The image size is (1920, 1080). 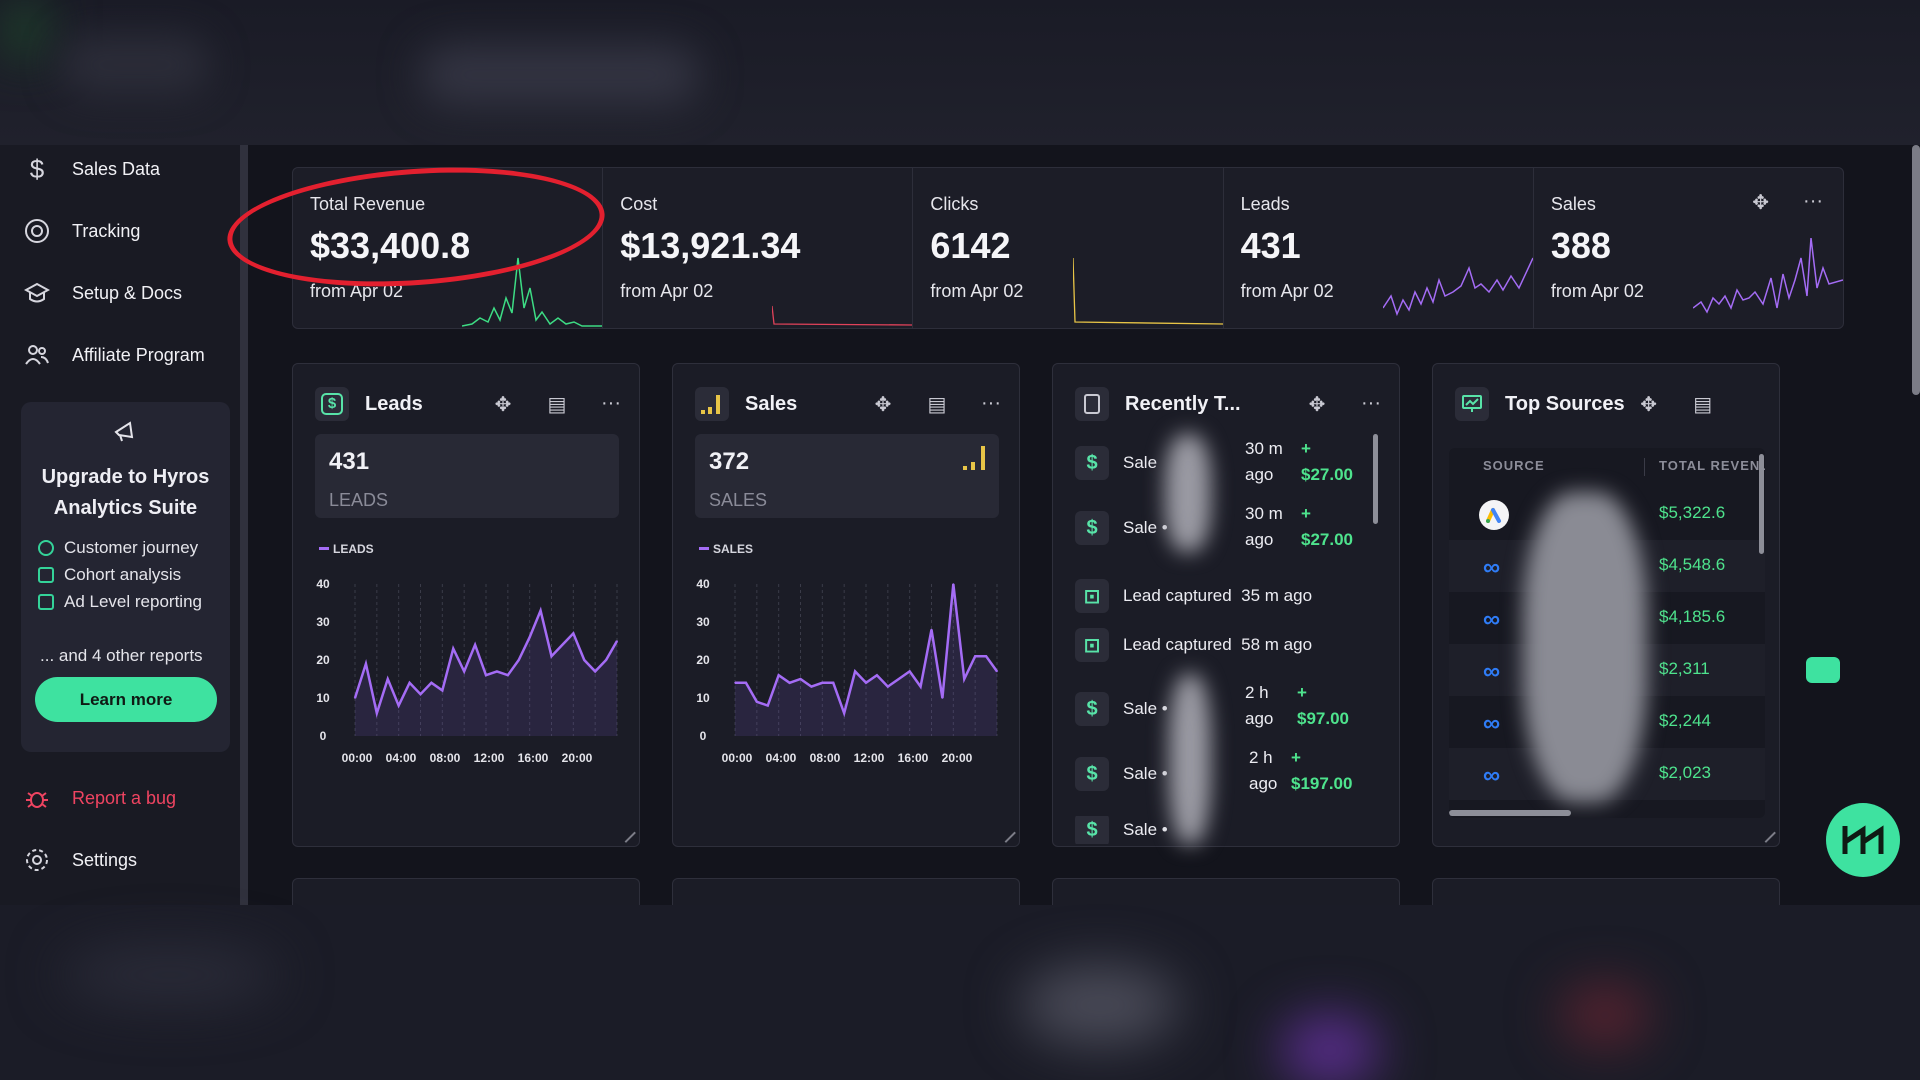 I want to click on brand-logo-button, so click(x=1863, y=840).